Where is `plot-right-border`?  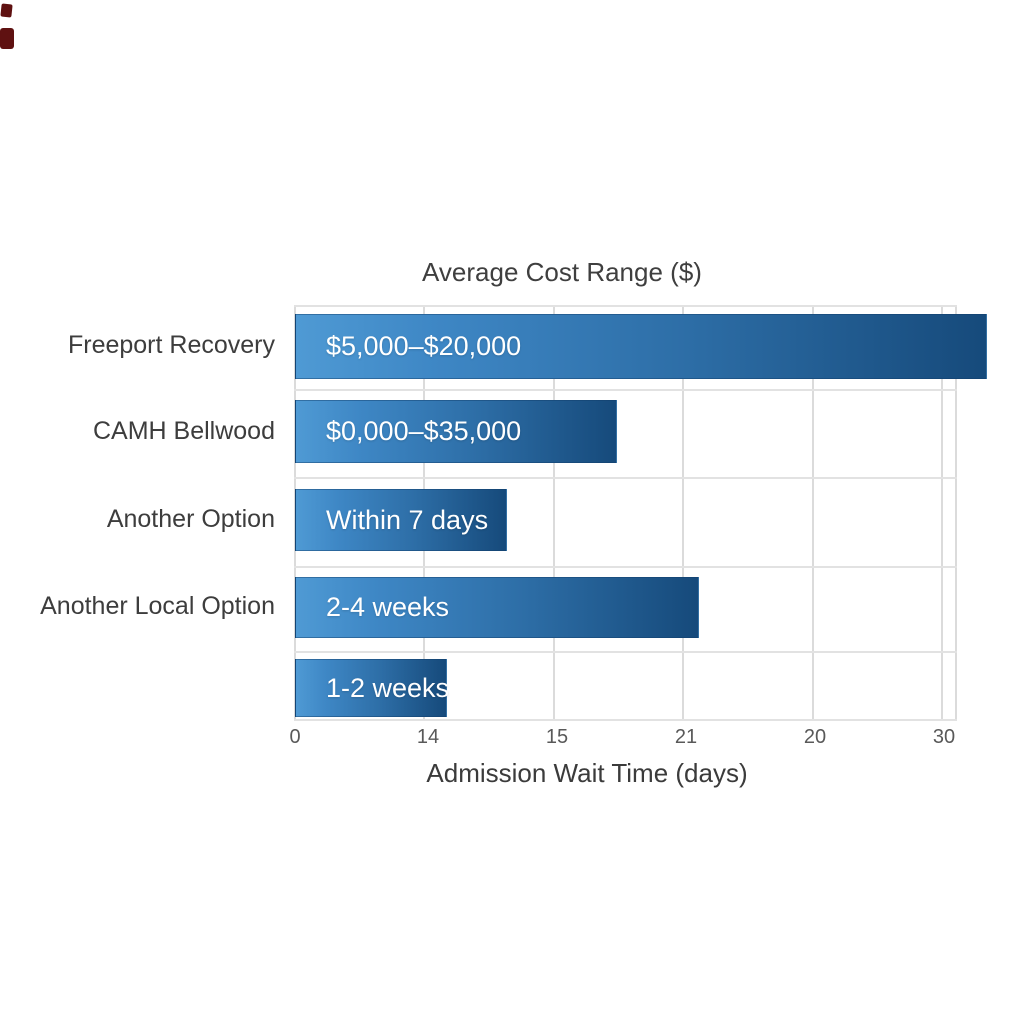 plot-right-border is located at coordinates (956, 513).